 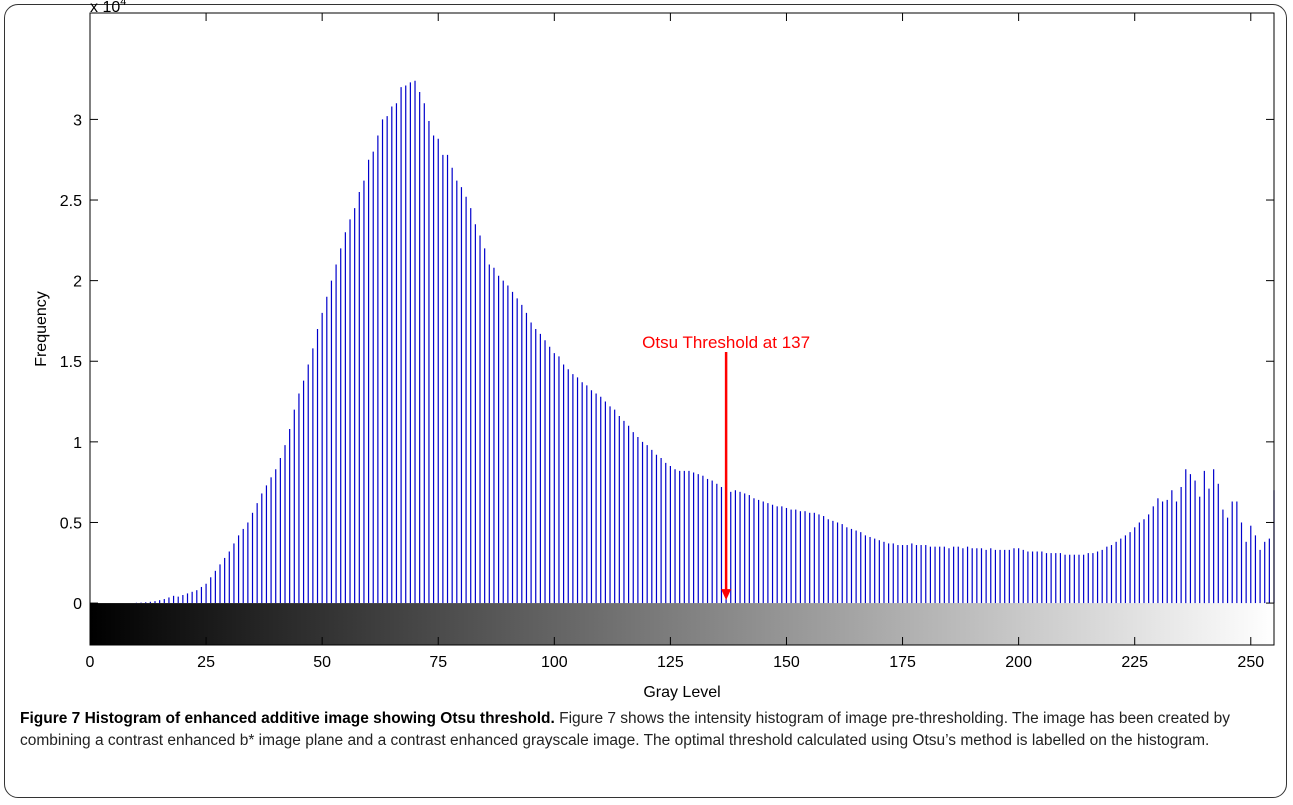 I want to click on x-tick-label: 150, so click(x=786, y=662).